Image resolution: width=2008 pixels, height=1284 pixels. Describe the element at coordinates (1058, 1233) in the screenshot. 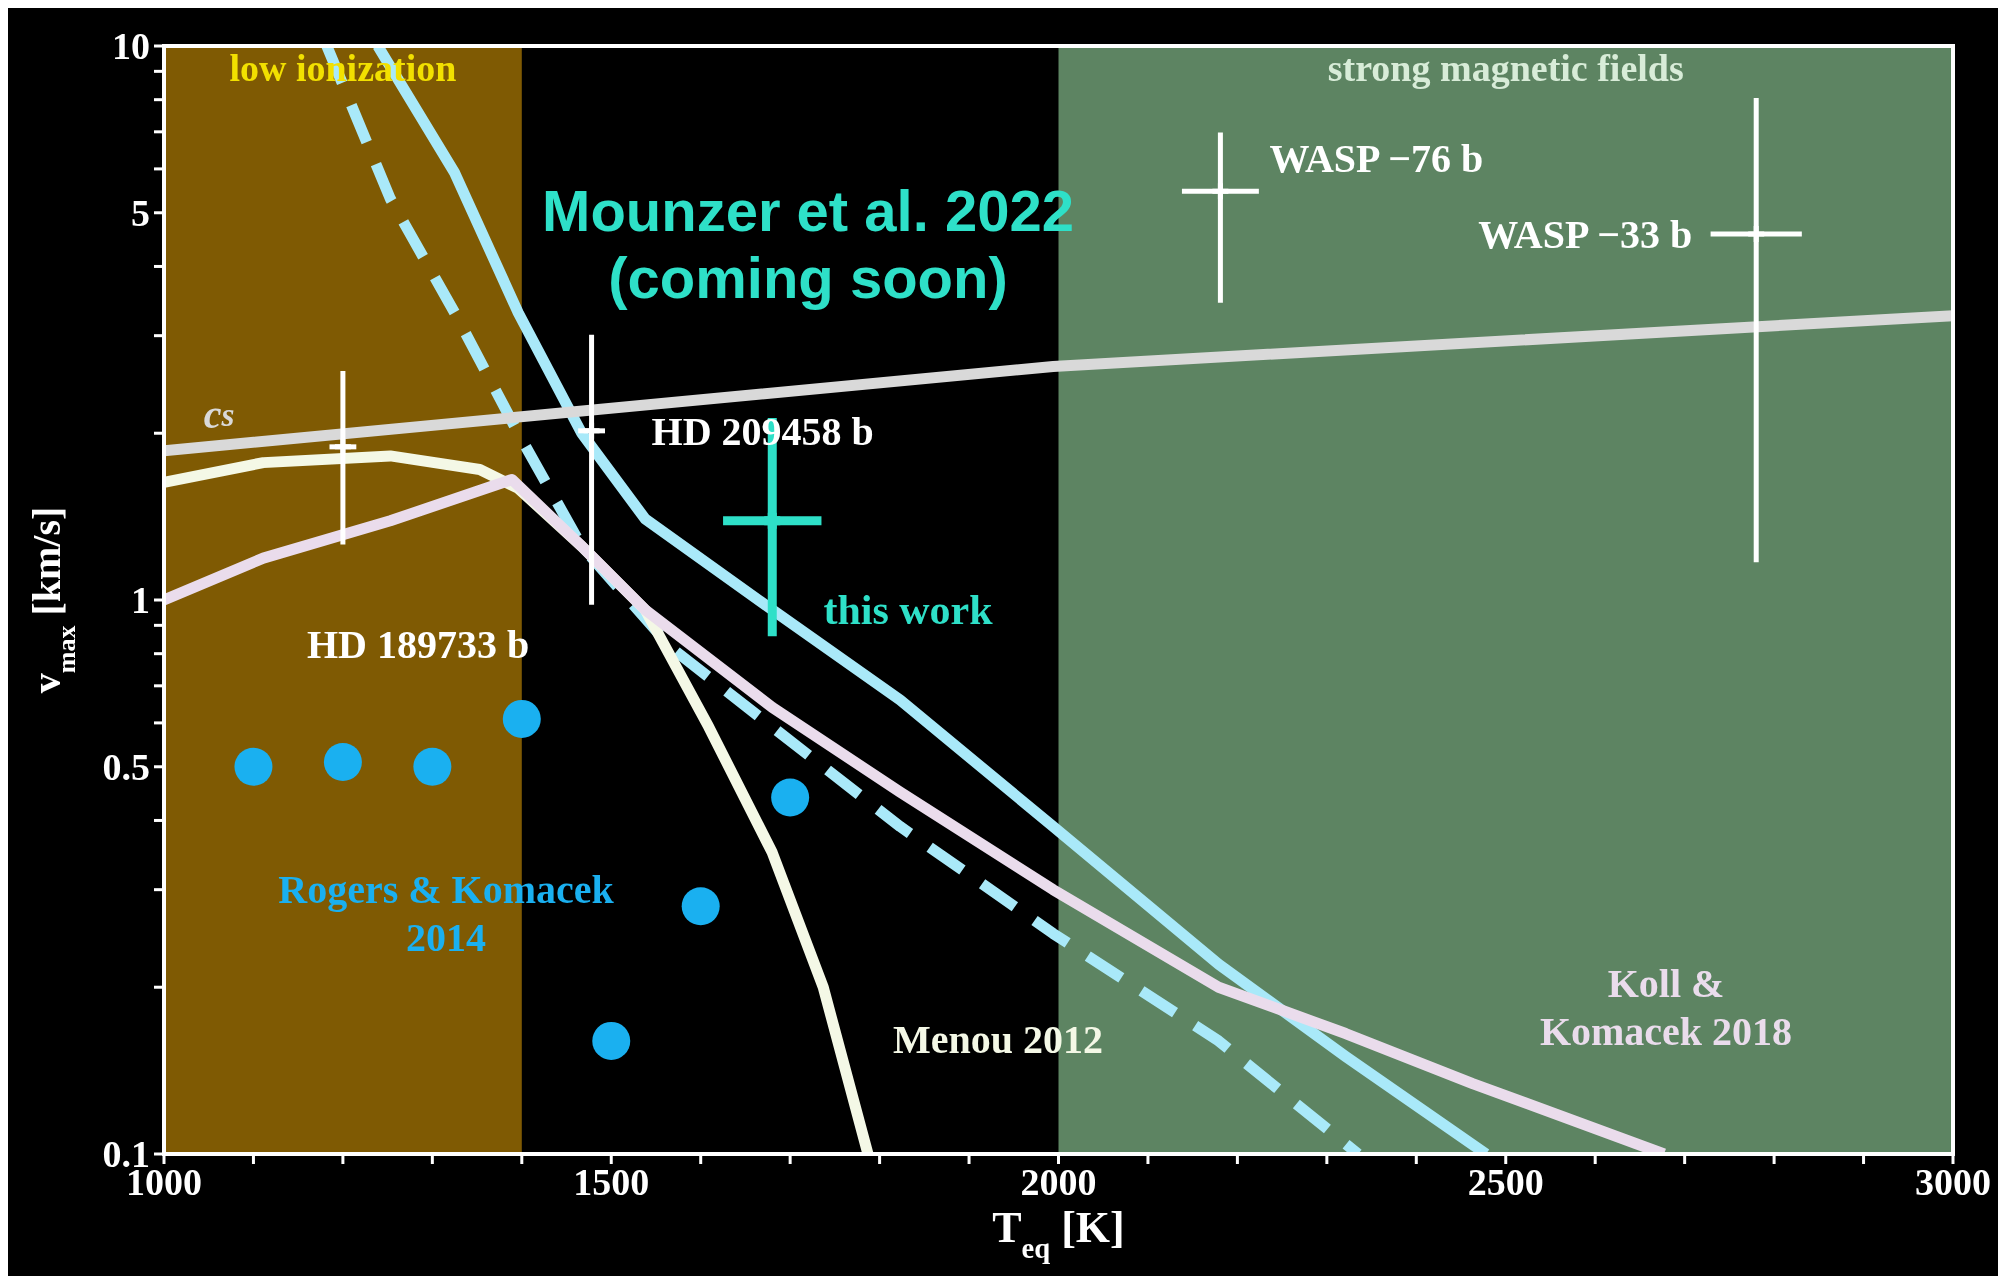

I see `x-axis-title: T$_{eq}$ [K]` at that location.